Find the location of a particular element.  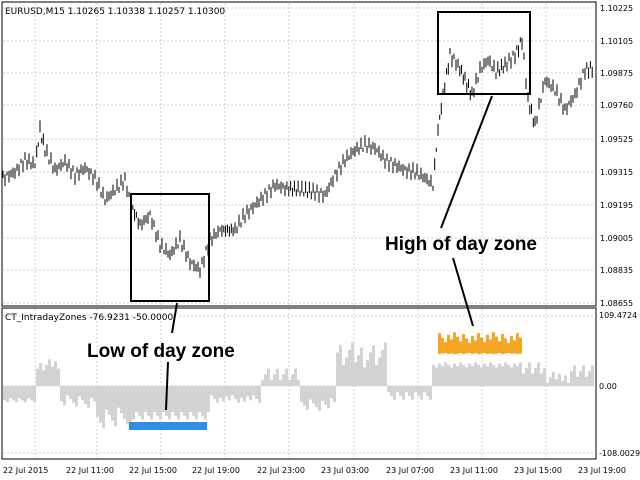

price-tick: 1.09005 is located at coordinates (616, 238).